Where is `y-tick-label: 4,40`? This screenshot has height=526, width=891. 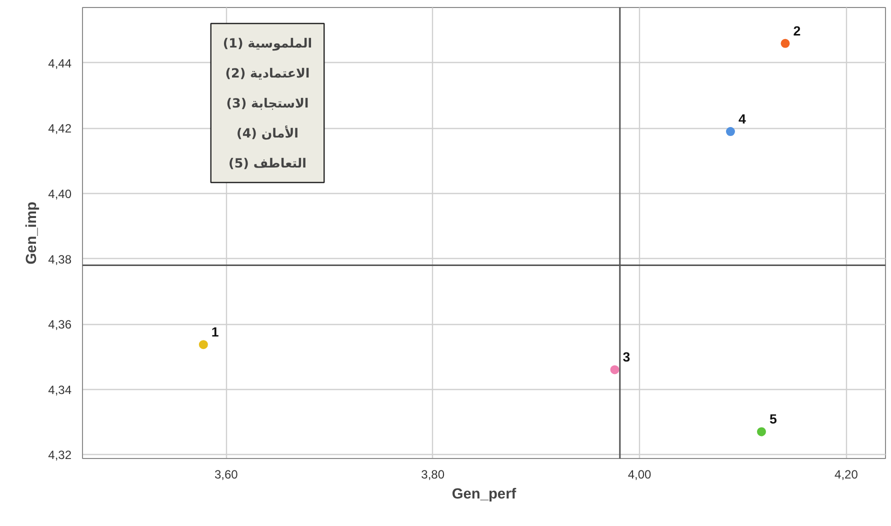
y-tick-label: 4,40 is located at coordinates (60, 194).